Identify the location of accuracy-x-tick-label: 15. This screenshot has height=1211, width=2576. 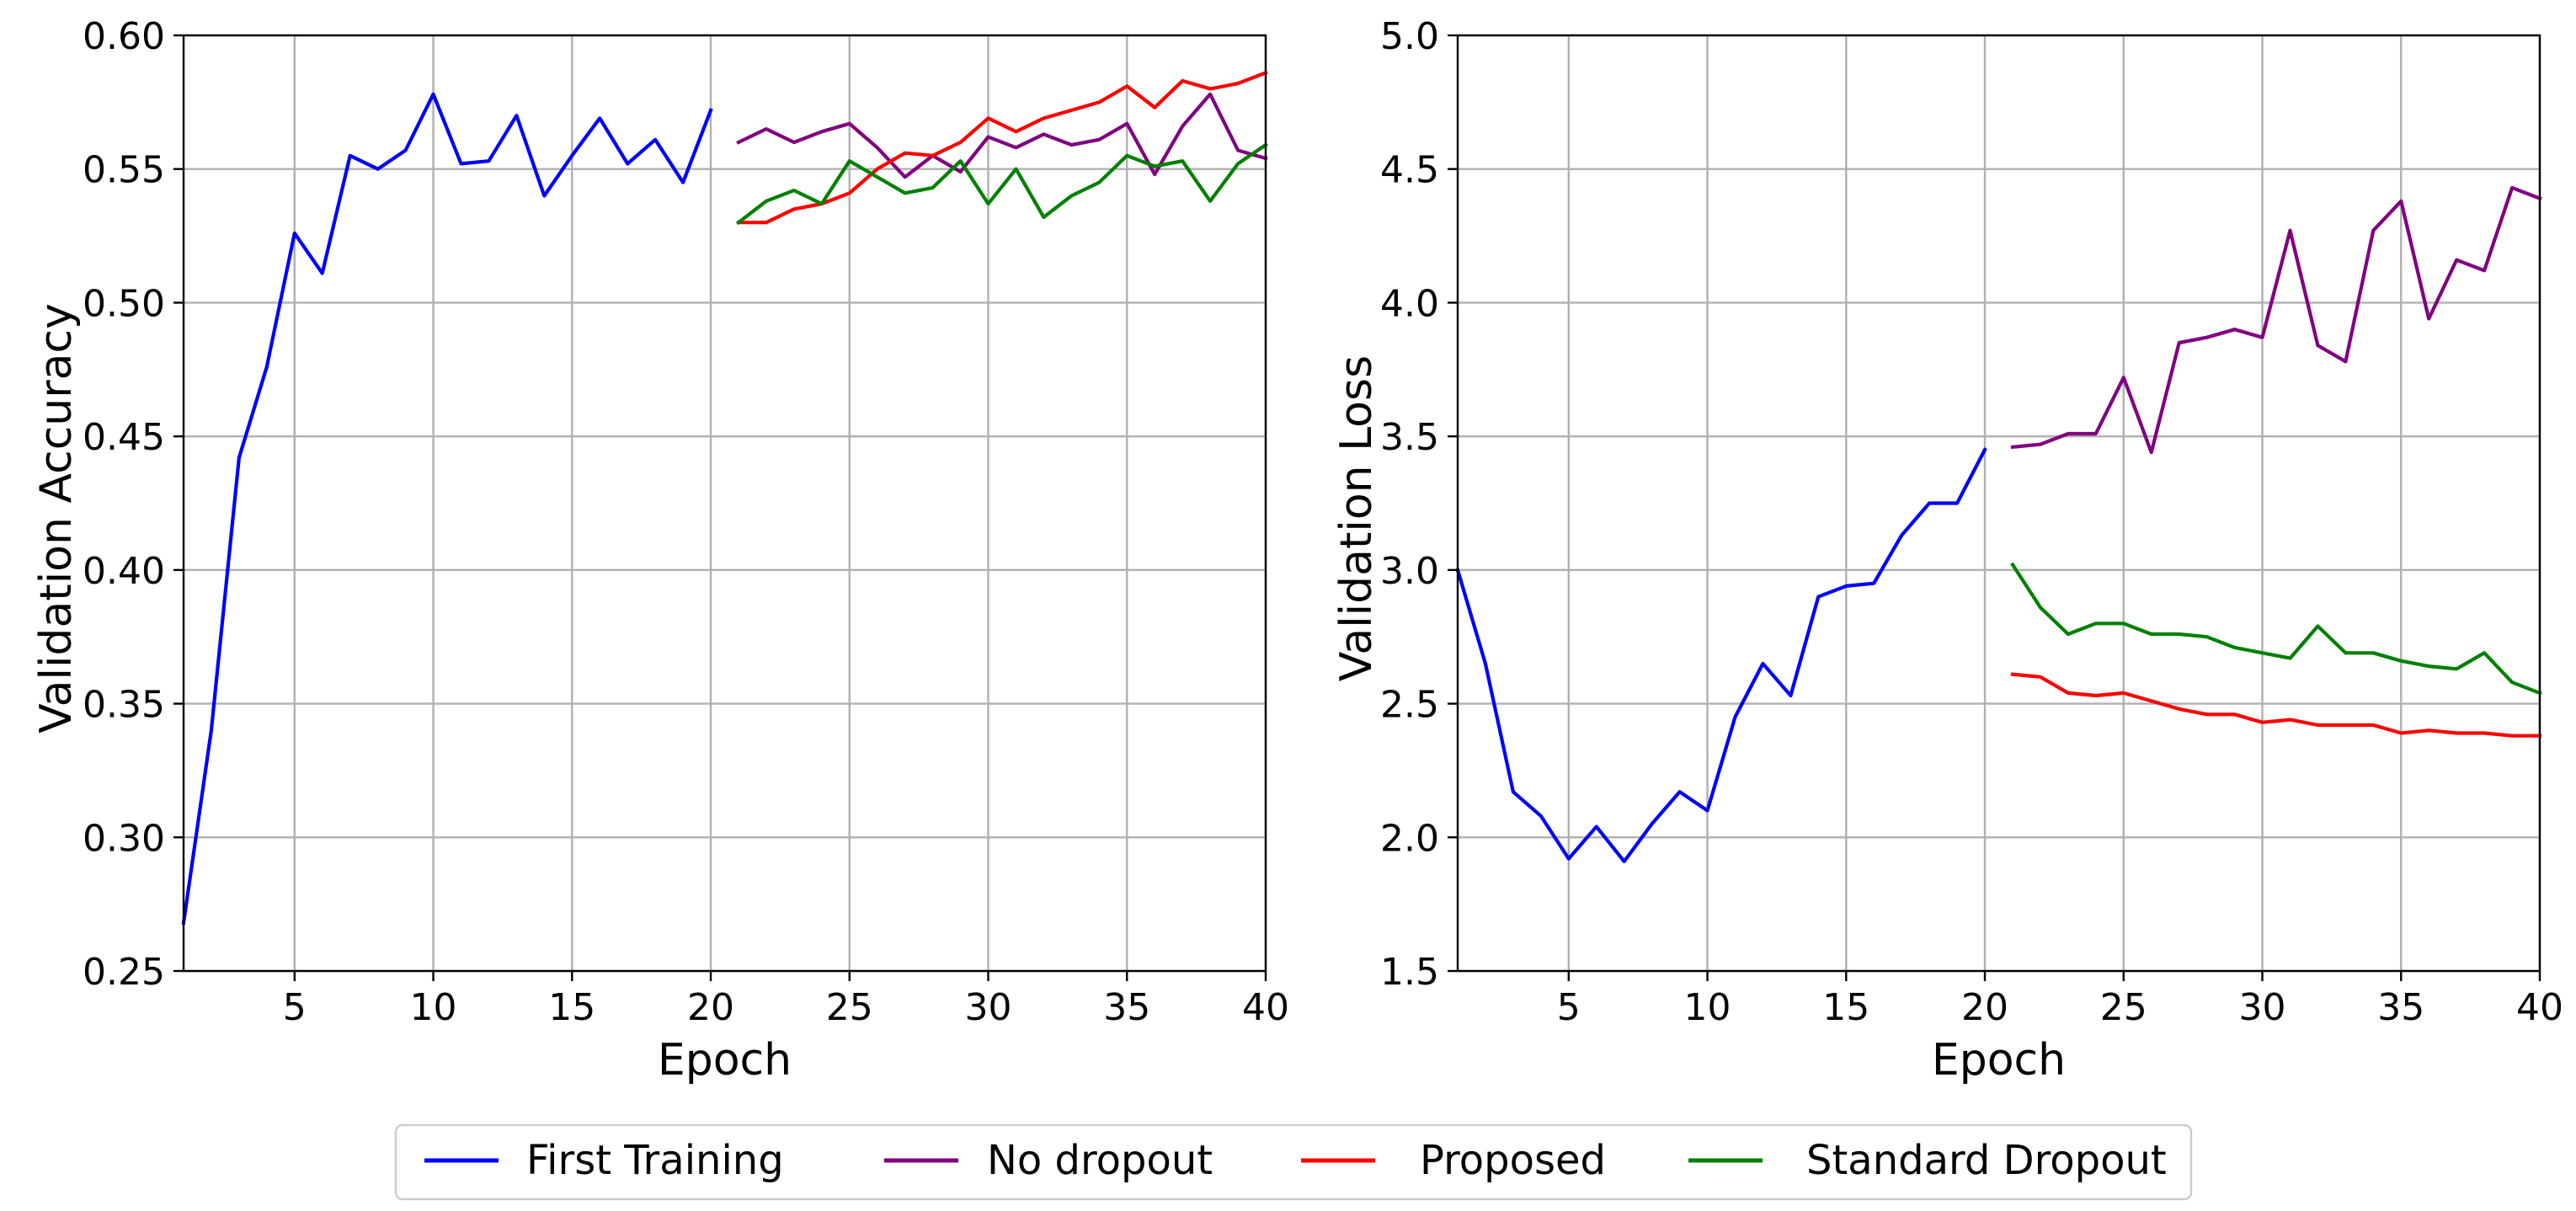
(571, 1008).